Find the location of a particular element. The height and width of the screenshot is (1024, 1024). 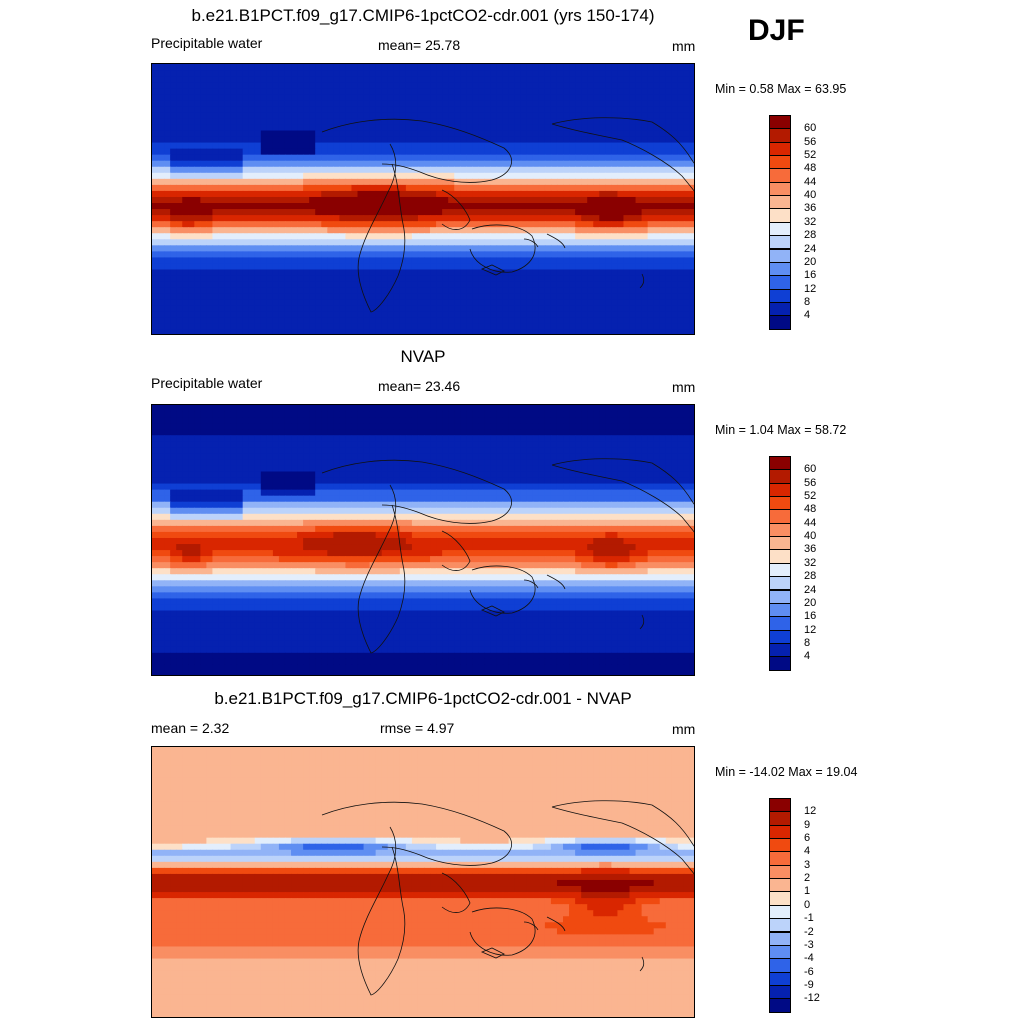

colorbar-label: -2 is located at coordinates (809, 931).